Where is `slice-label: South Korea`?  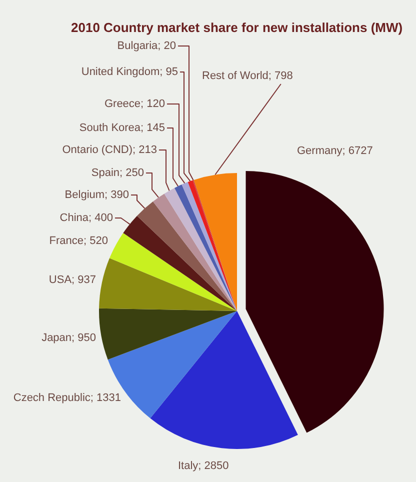
slice-label: South Korea is located at coordinates (110, 128).